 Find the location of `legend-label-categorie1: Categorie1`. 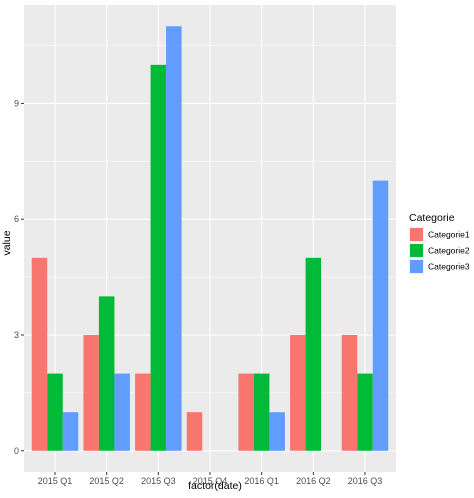

legend-label-categorie1: Categorie1 is located at coordinates (449, 235).